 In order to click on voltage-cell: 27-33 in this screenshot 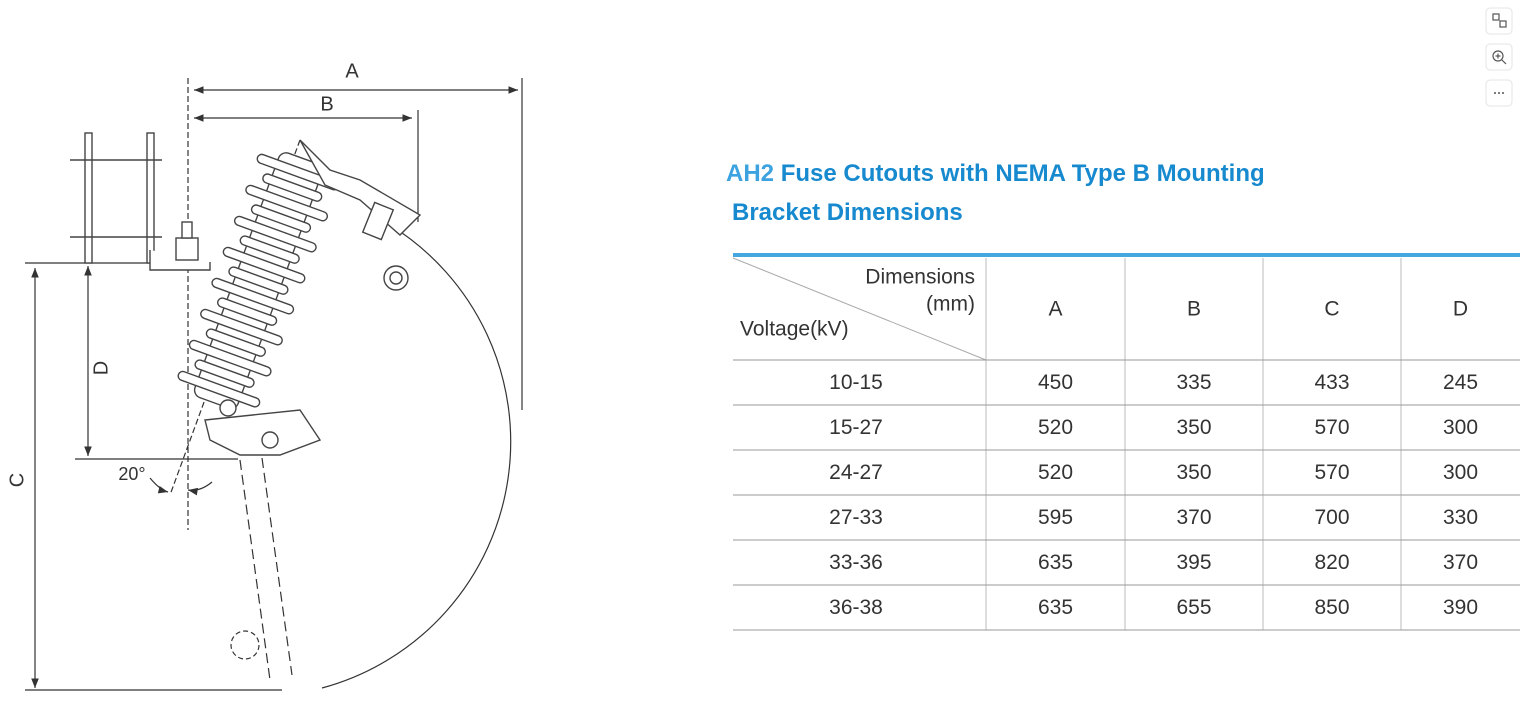, I will do `click(856, 517)`.